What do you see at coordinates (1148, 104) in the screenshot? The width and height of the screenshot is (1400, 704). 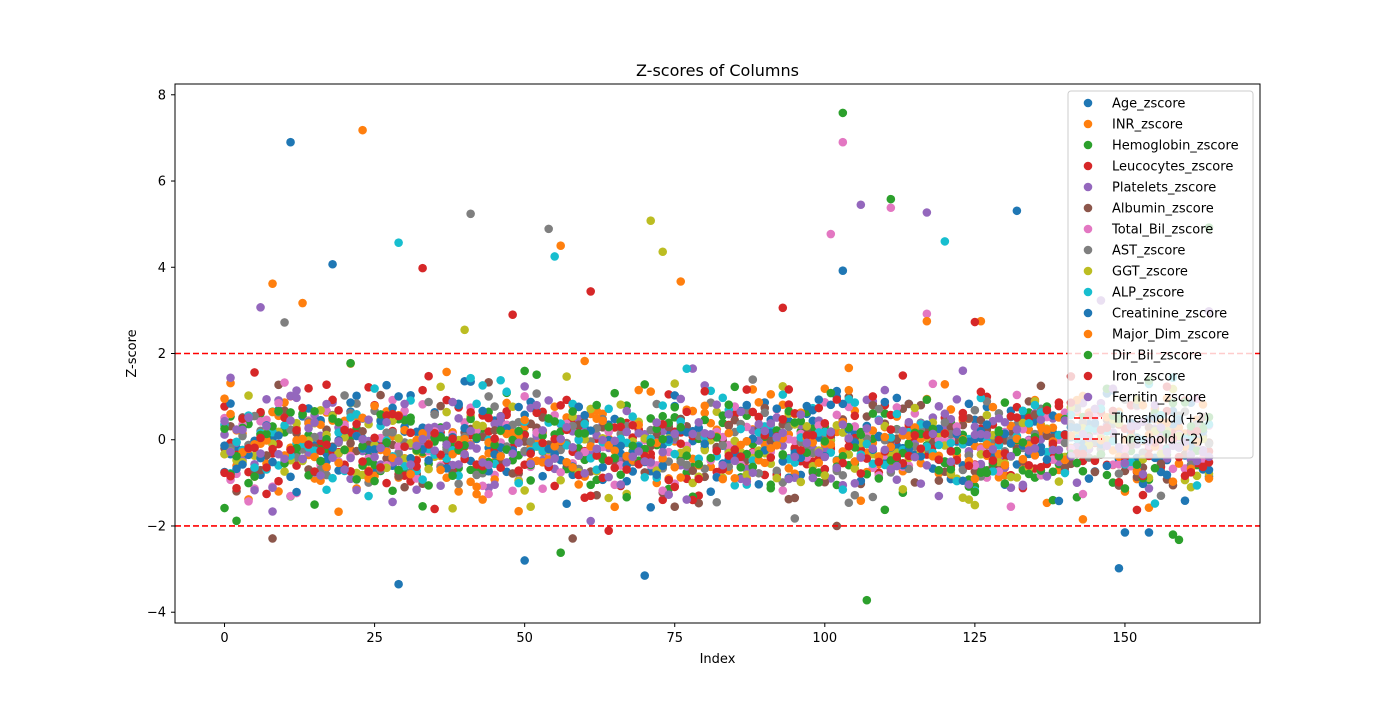 I see `legend-label: Age_zscore` at bounding box center [1148, 104].